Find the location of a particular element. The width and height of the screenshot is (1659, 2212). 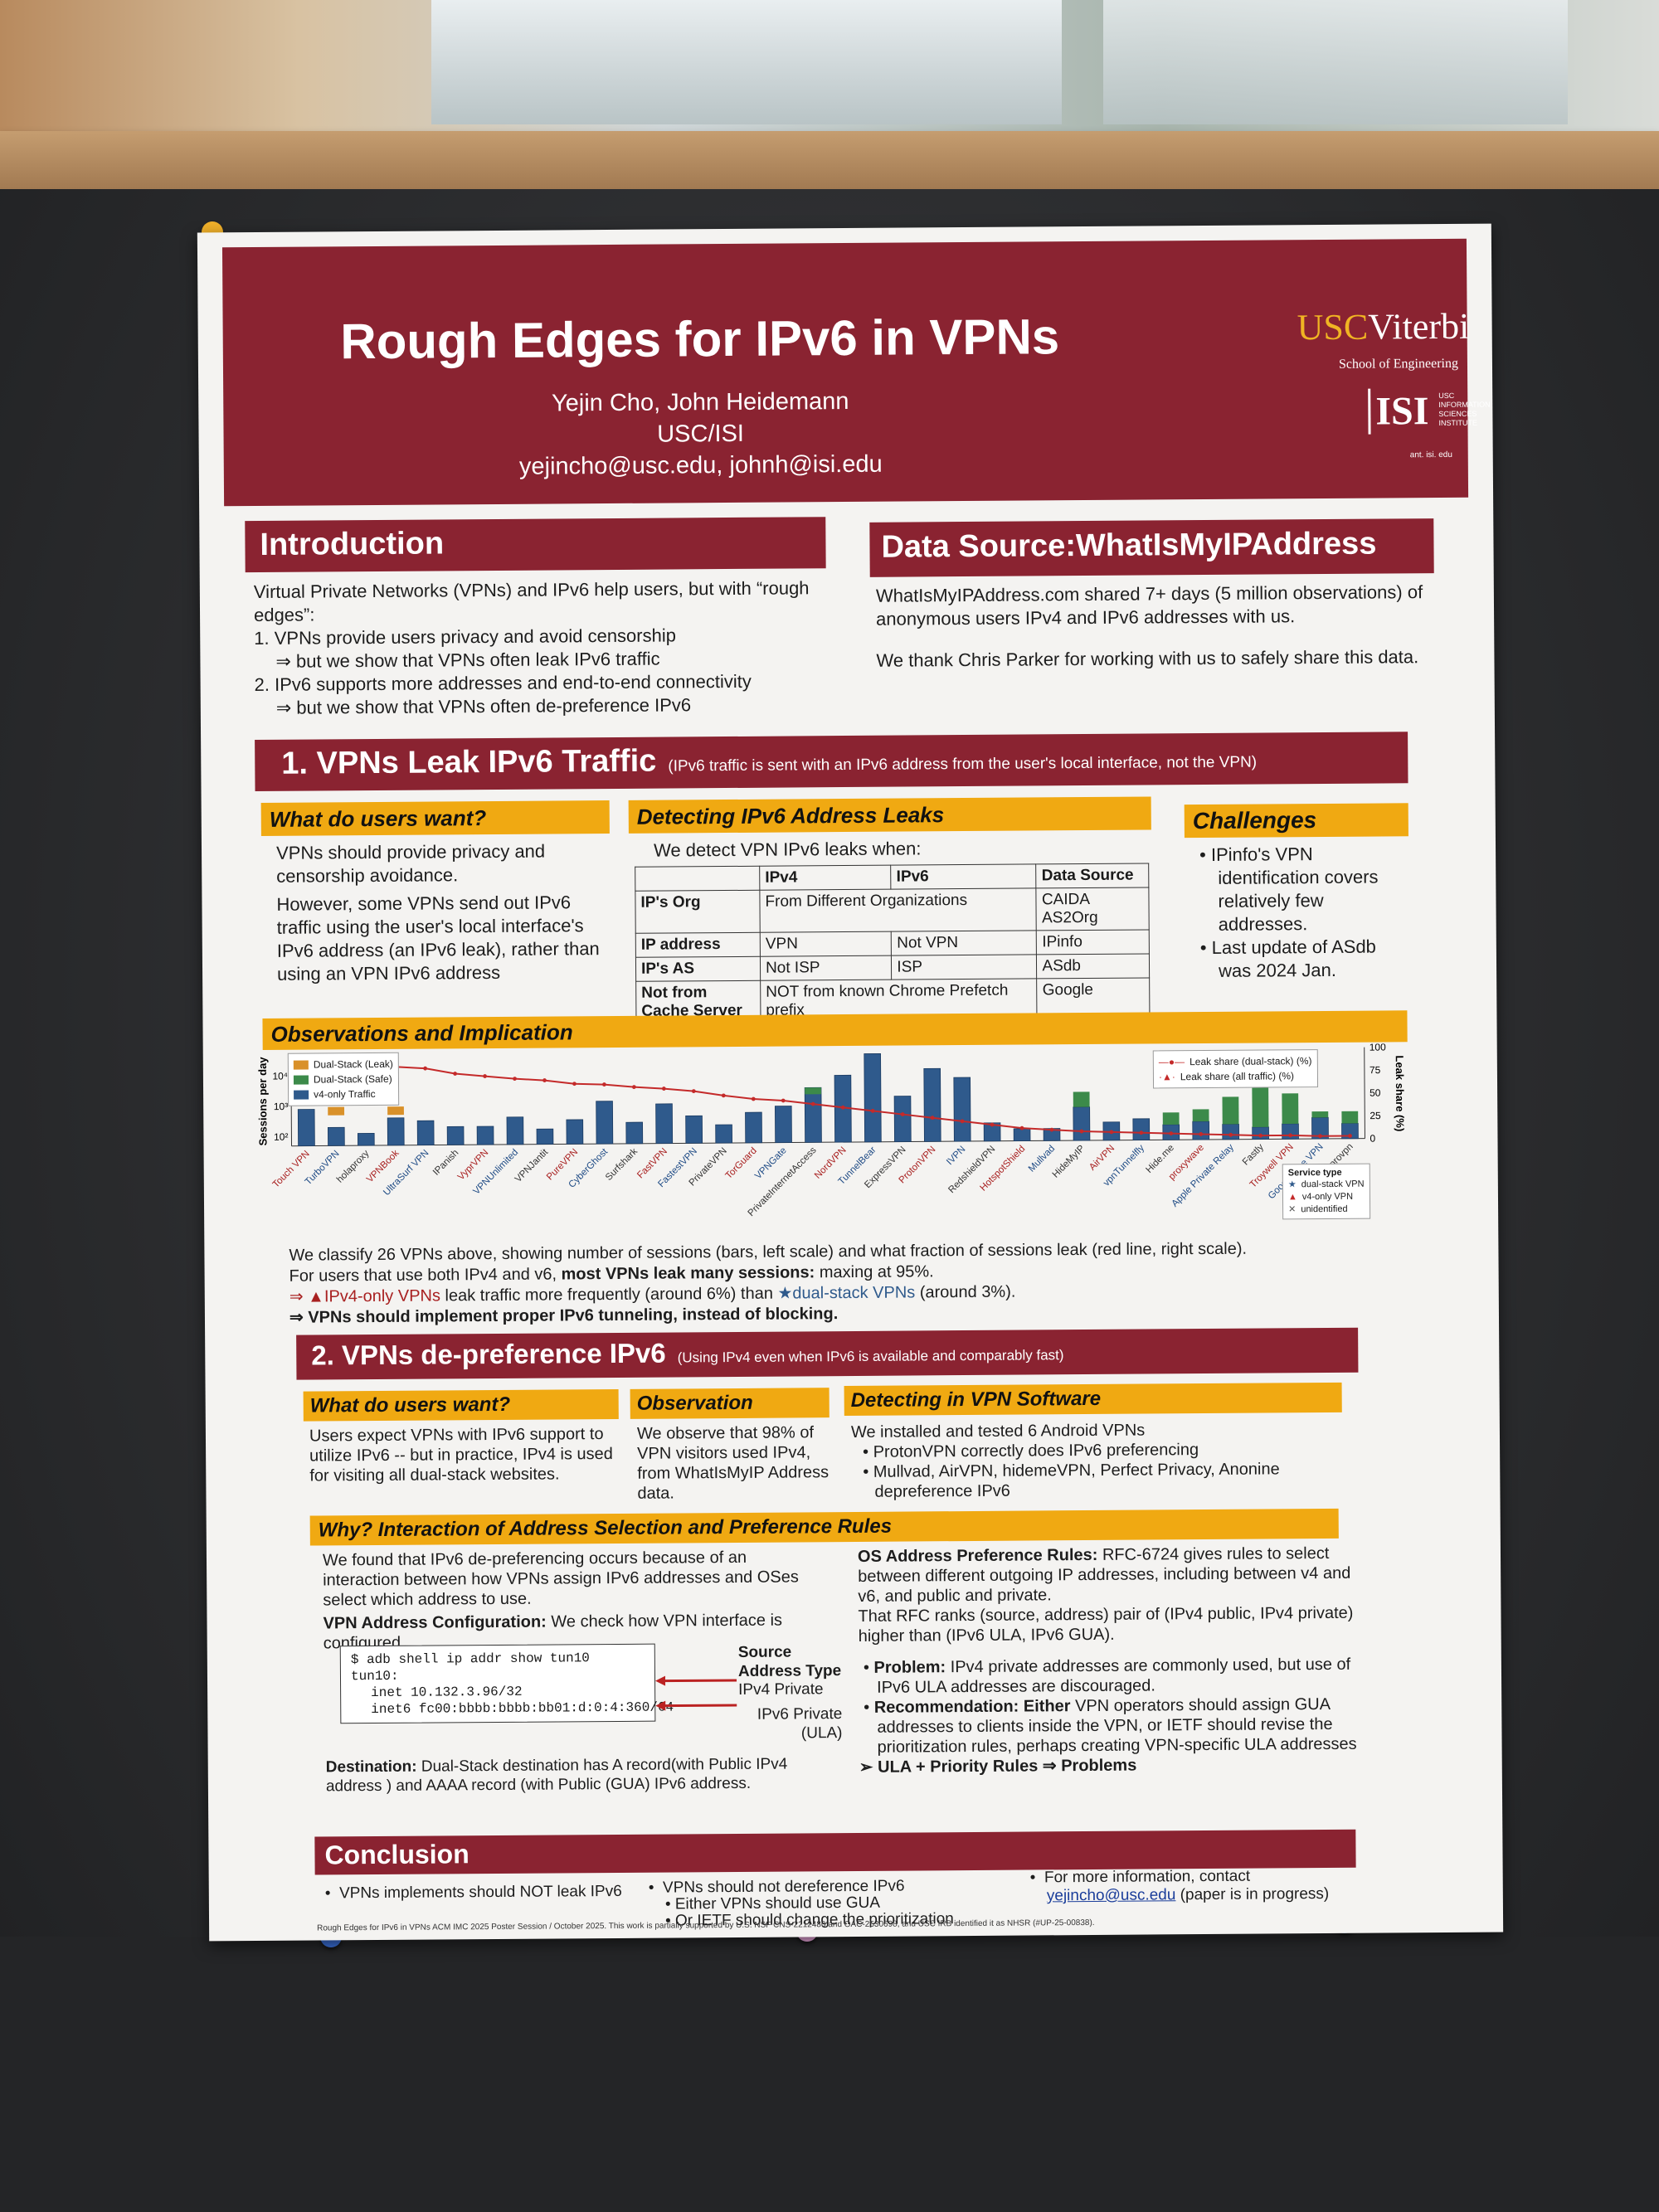

wood-frame is located at coordinates (829, 160).